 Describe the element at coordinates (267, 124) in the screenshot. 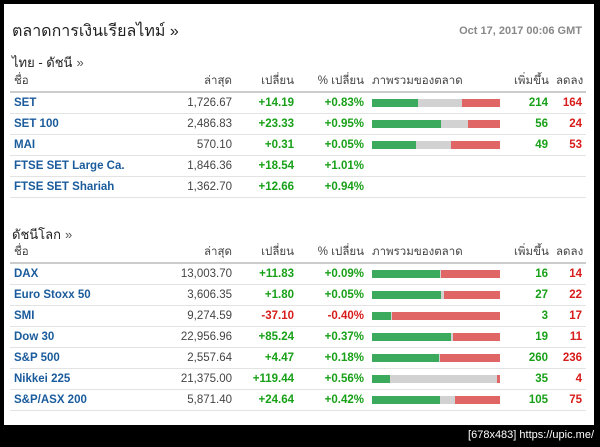

I see `change-value: +23.33` at that location.